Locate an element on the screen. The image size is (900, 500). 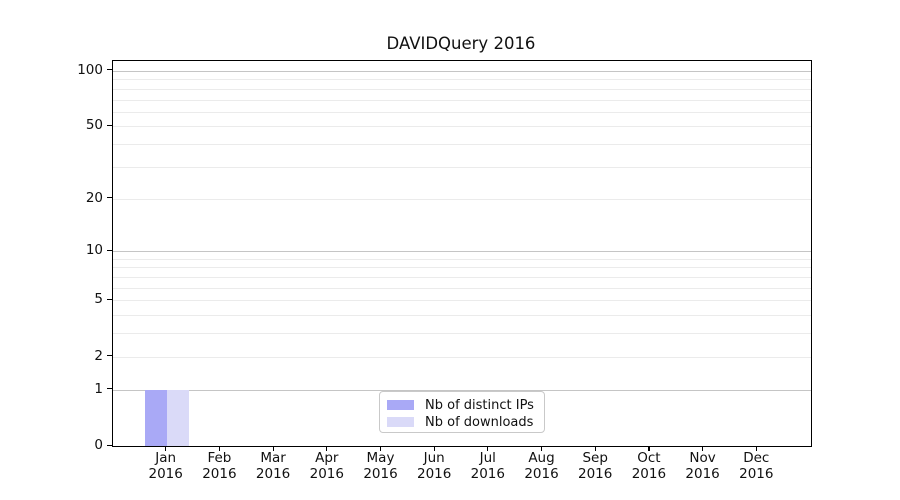
legend-item-downloads: Nb of downloads is located at coordinates (461, 422).